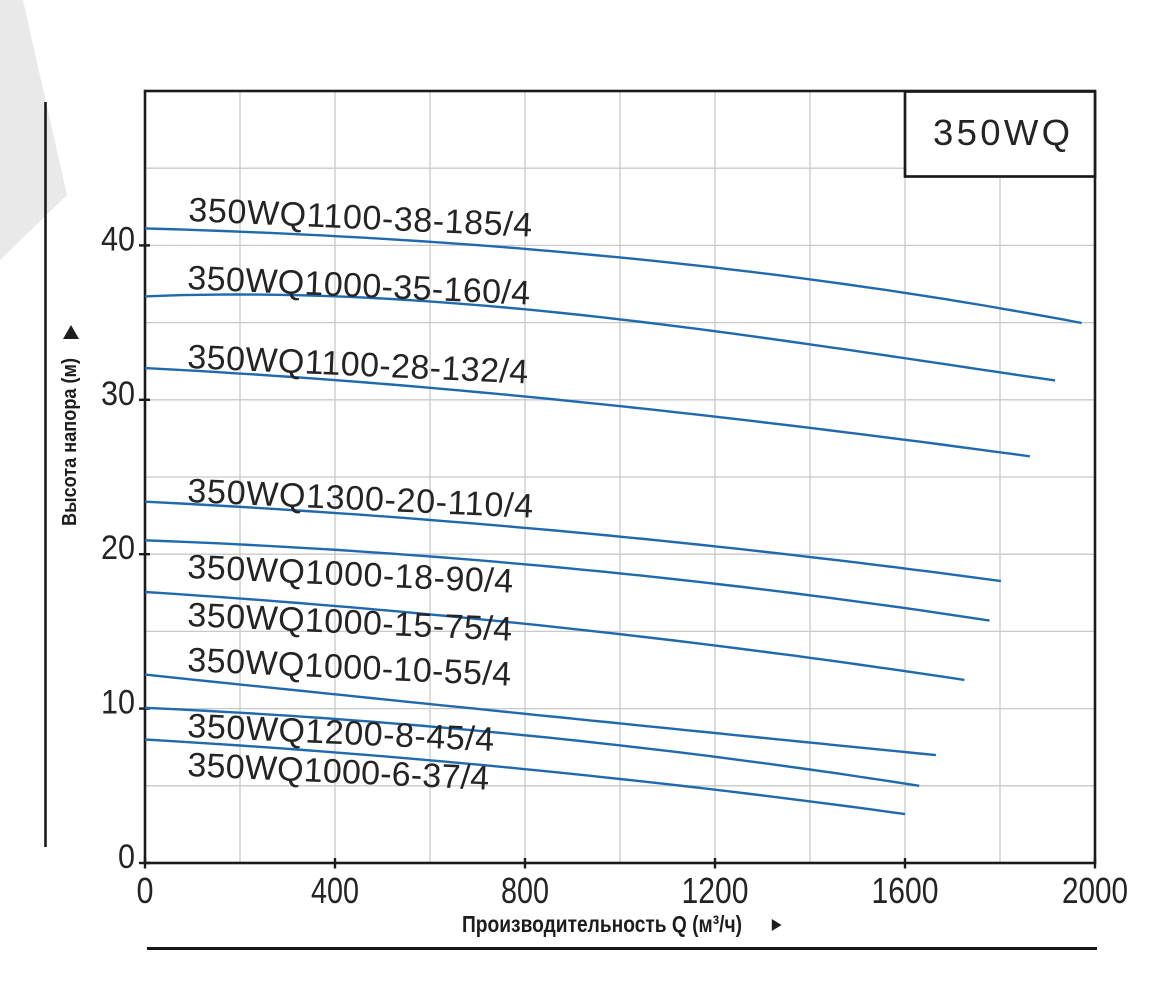 The width and height of the screenshot is (1173, 1000). What do you see at coordinates (1095, 890) in the screenshot?
I see `svg-text: 2000` at bounding box center [1095, 890].